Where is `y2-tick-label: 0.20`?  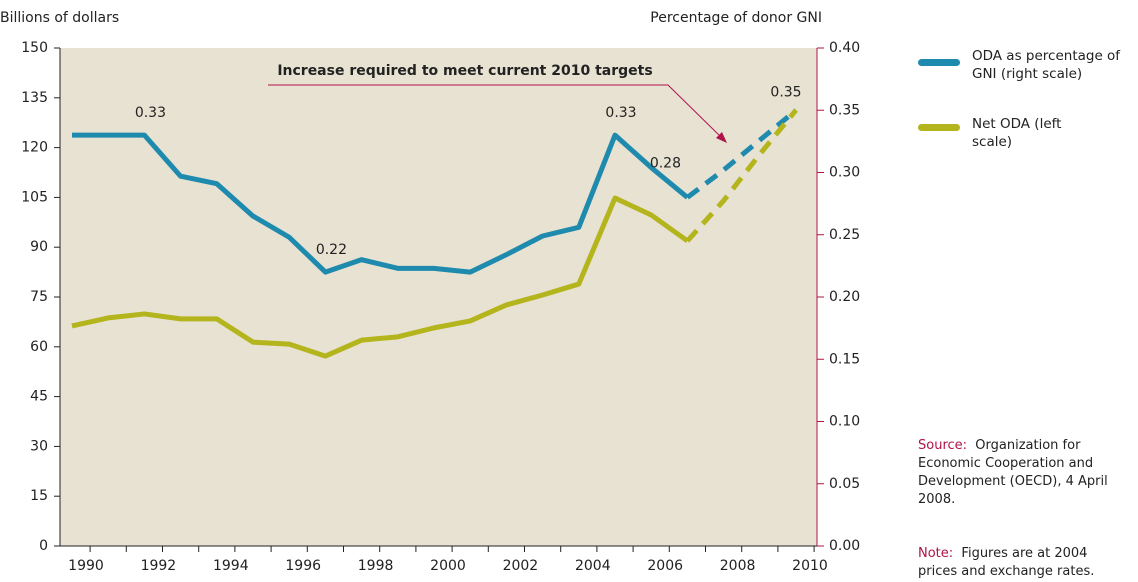
y2-tick-label: 0.20 is located at coordinates (844, 297).